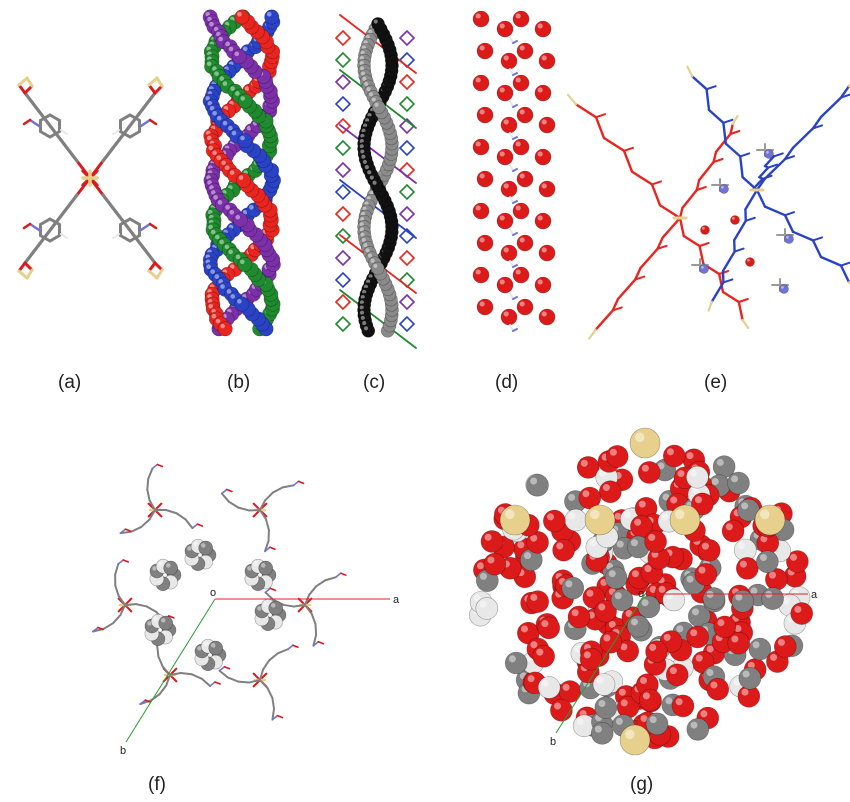  I want to click on g-atom-209-highlight, so click(690, 579).